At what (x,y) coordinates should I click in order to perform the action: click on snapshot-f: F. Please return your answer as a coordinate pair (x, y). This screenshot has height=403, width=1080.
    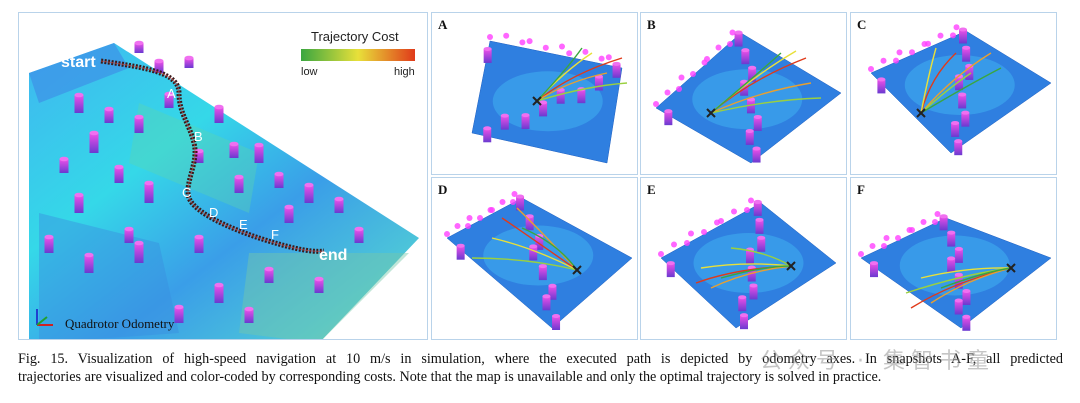
    Looking at the image, I should click on (953, 258).